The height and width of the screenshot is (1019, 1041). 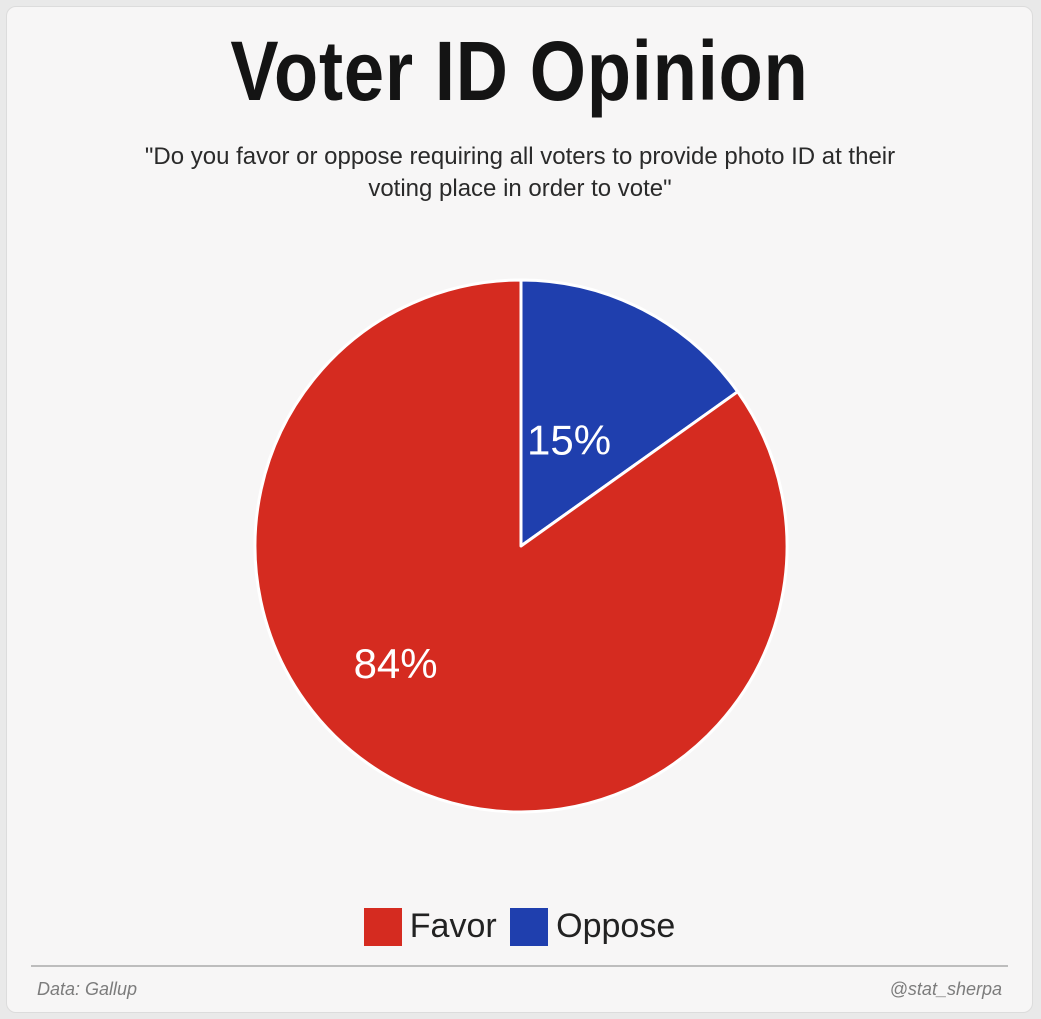 What do you see at coordinates (569, 439) in the screenshot?
I see `slice-label-oppose: 15%` at bounding box center [569, 439].